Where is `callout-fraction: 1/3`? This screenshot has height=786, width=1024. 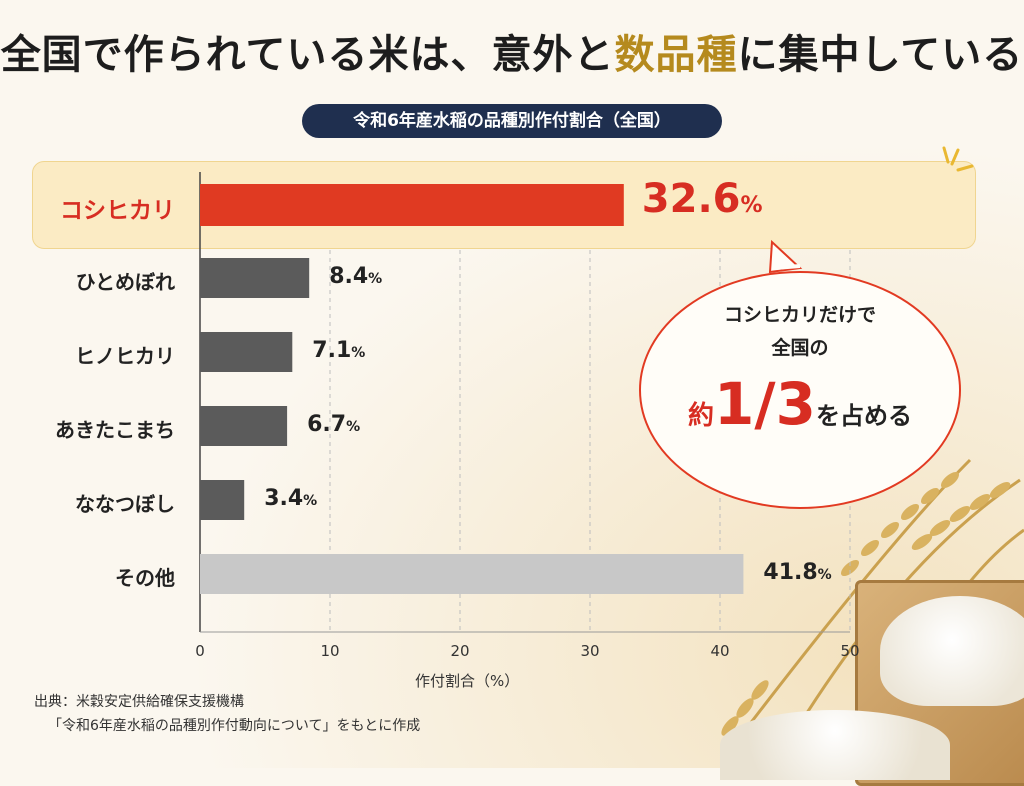 callout-fraction: 1/3 is located at coordinates (765, 404).